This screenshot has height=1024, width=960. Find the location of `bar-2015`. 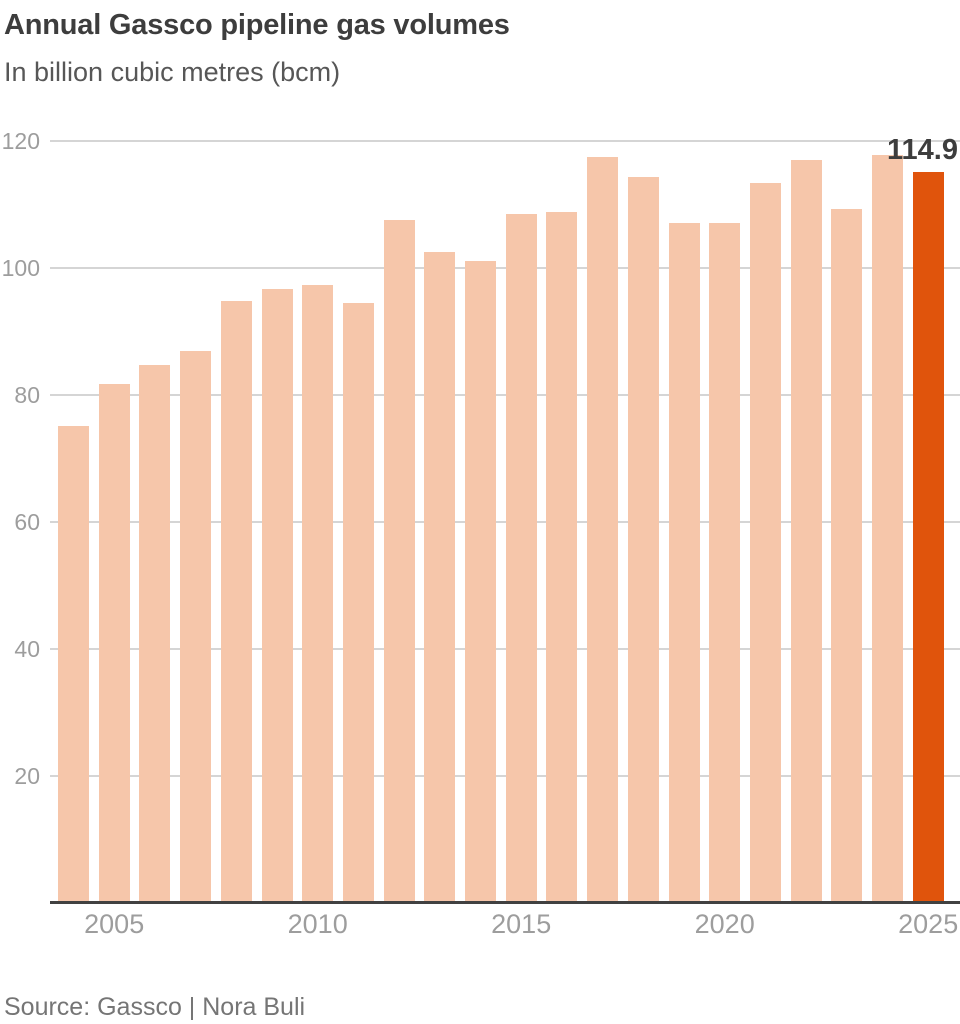

bar-2015 is located at coordinates (521, 558).